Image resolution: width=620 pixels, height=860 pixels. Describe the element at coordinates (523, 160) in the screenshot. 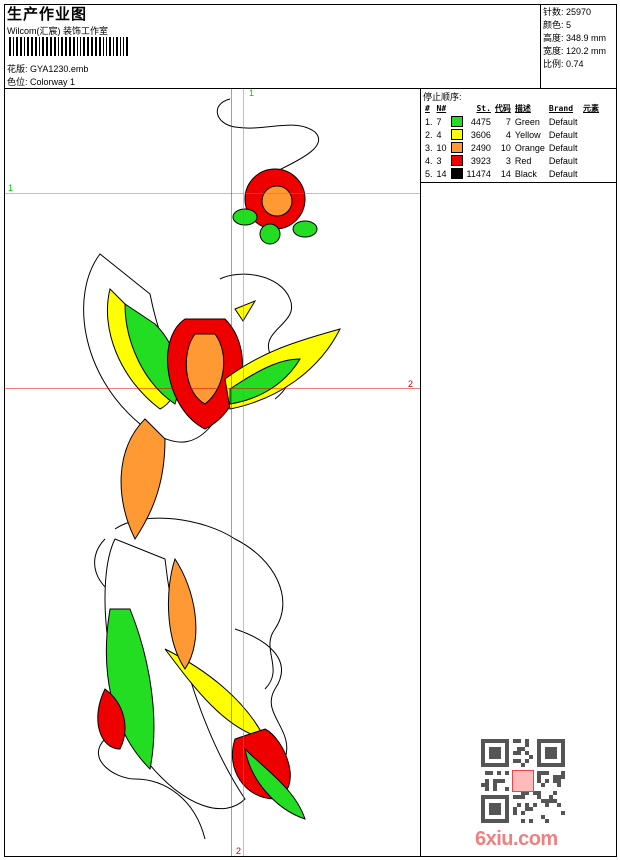

I see `color-description: Red` at that location.